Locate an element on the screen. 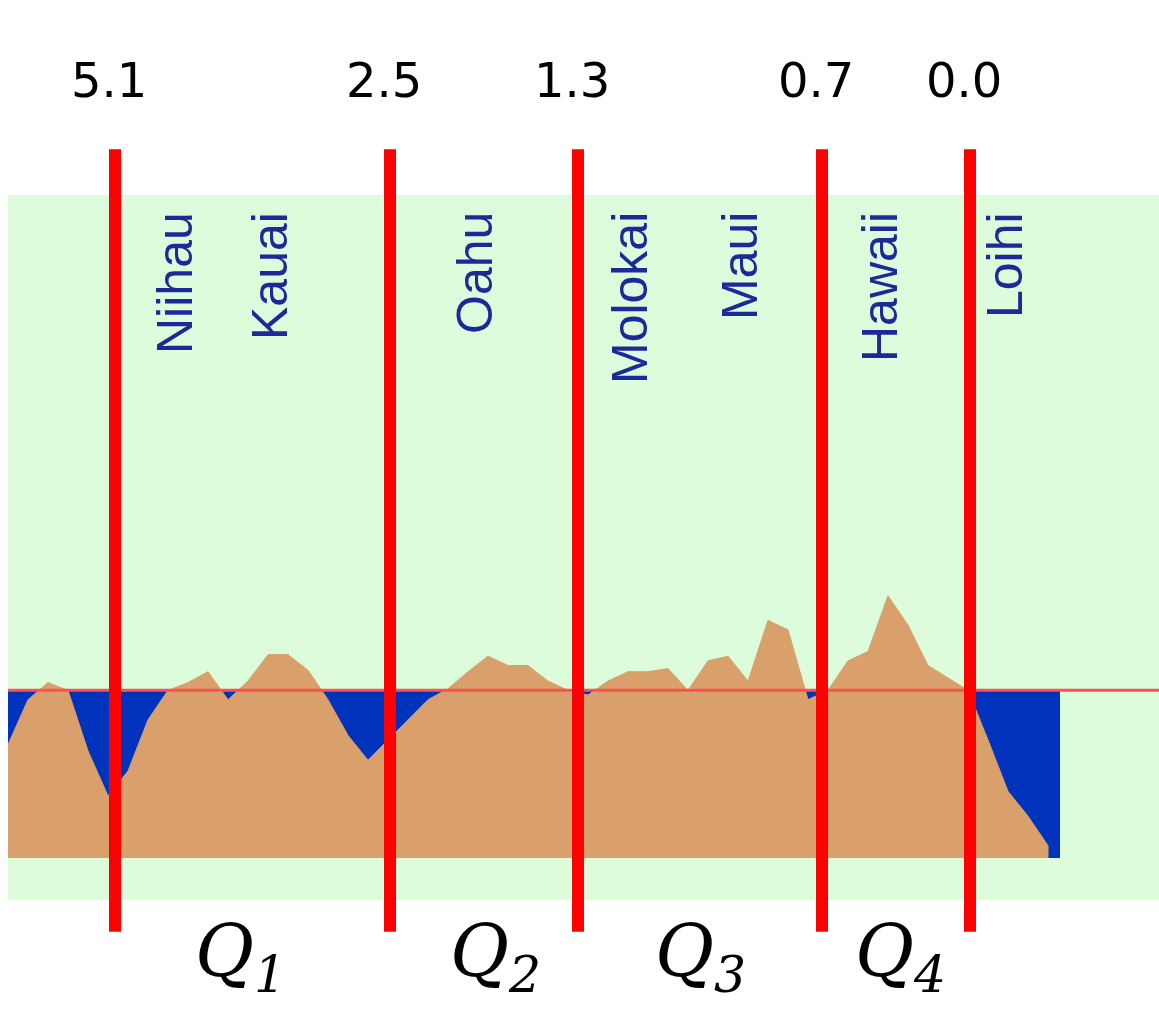 Image resolution: width=1159 pixels, height=1017 pixels. text: 5.1 is located at coordinates (109, 80).